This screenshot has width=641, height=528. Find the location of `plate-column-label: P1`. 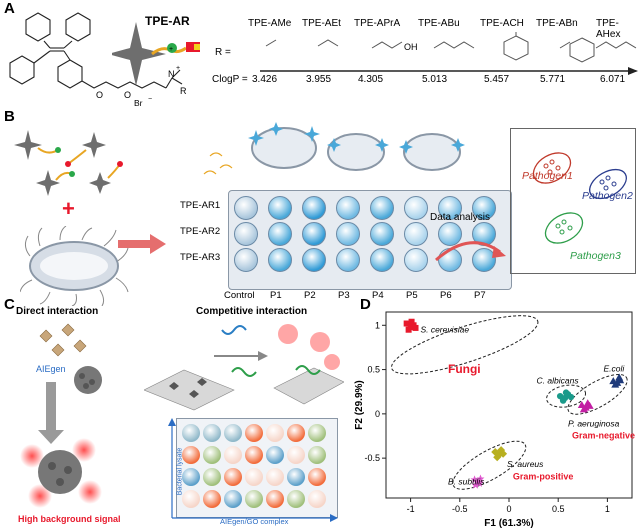

plate-column-label: P1 is located at coordinates (276, 295).